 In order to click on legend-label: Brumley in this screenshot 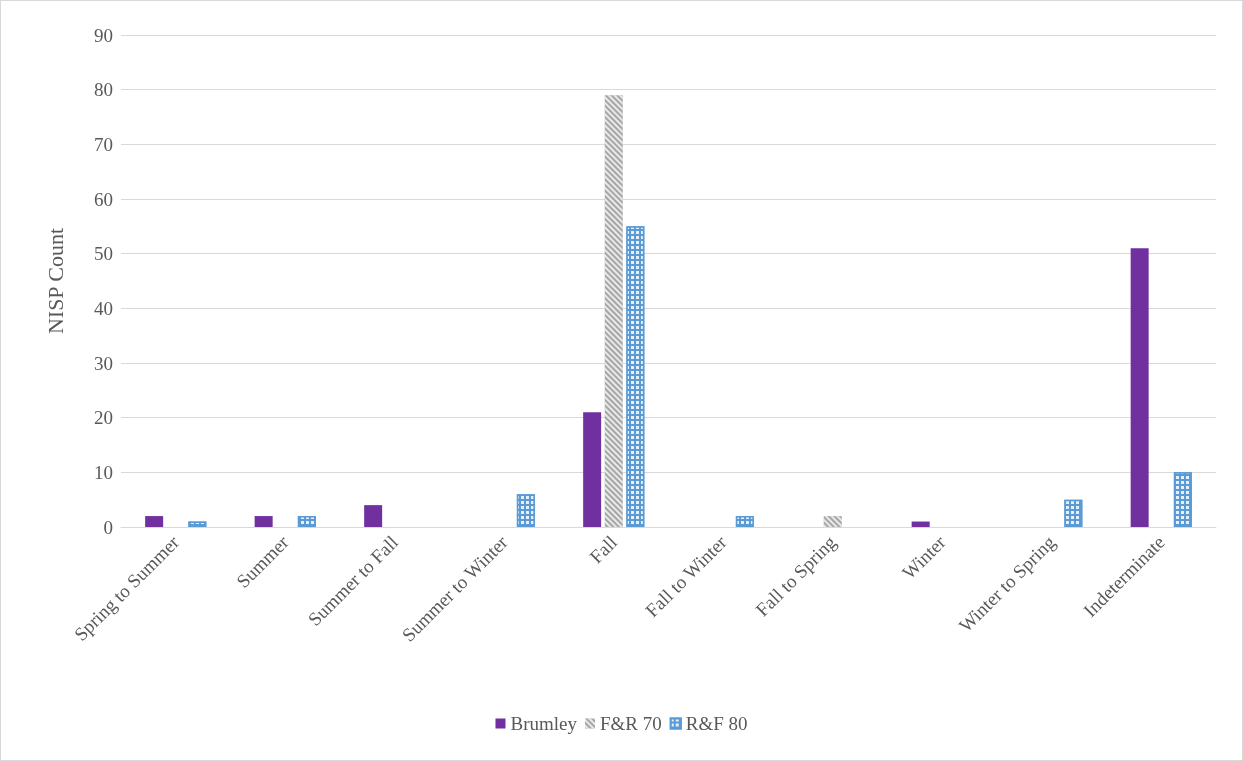, I will do `click(544, 723)`.